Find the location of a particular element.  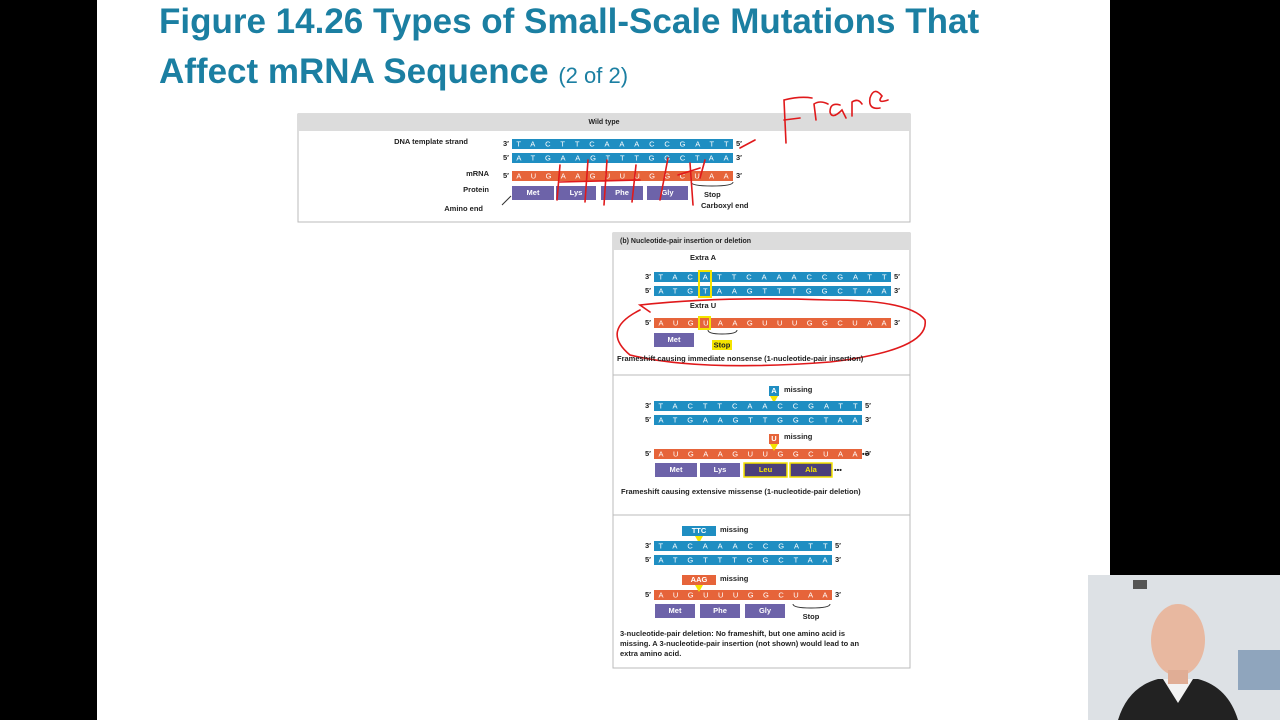

label: Amino end is located at coordinates (463, 208).